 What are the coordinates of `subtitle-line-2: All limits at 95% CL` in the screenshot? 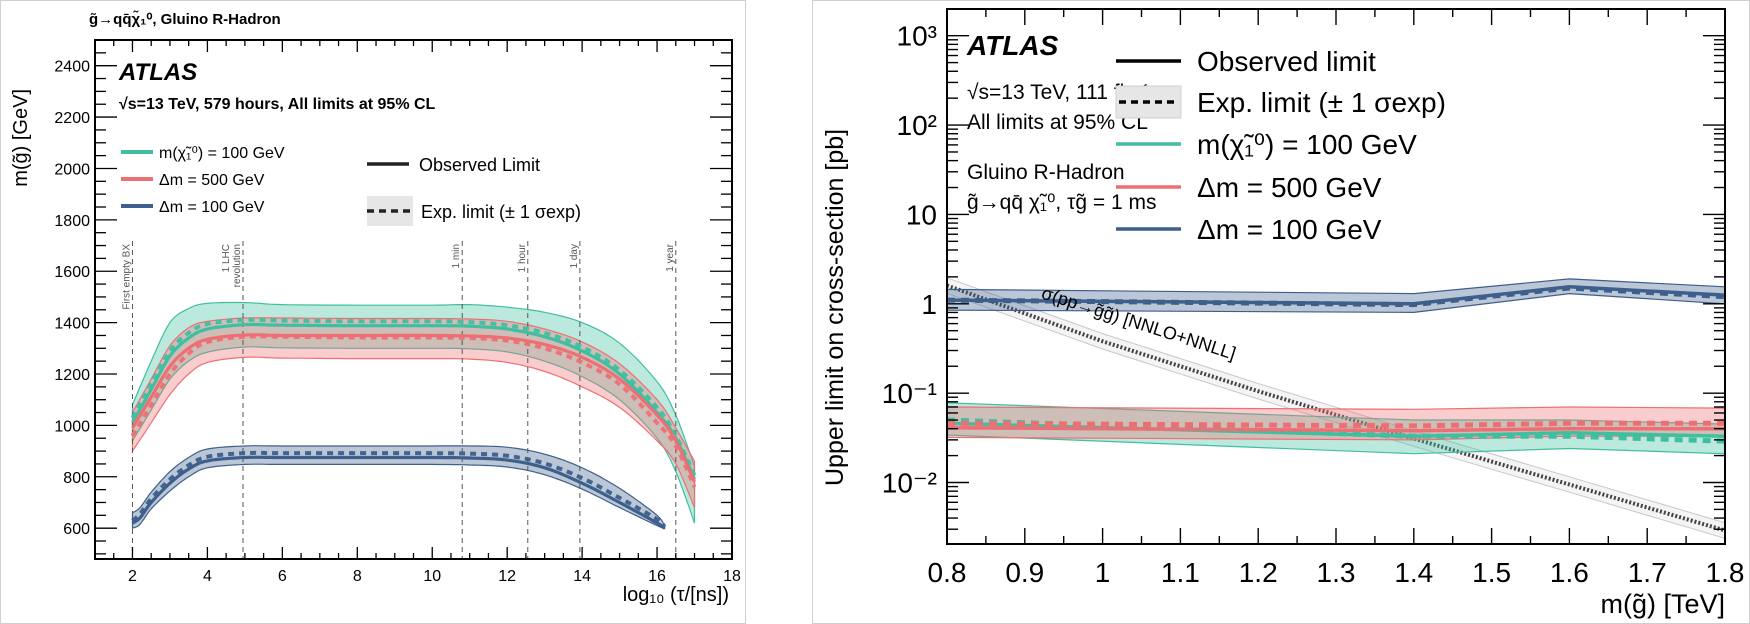 It's located at (1057, 122).